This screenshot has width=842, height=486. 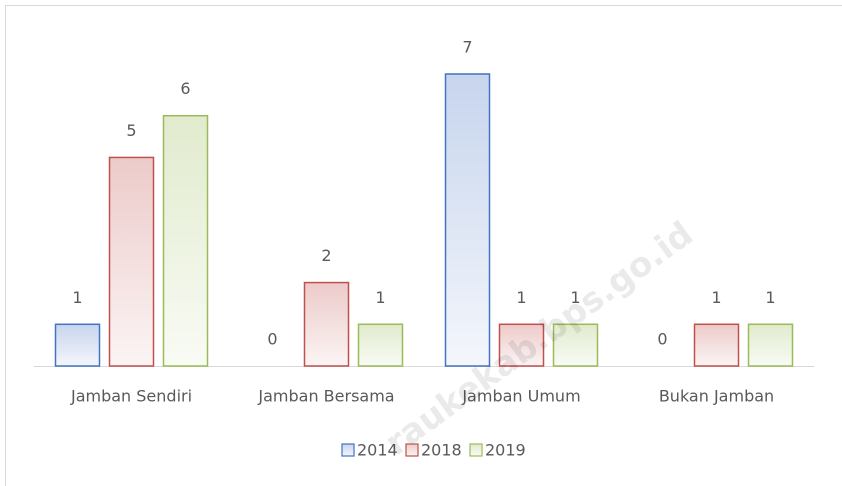 What do you see at coordinates (131, 396) in the screenshot?
I see `x-tick-label: Jamban Sendiri` at bounding box center [131, 396].